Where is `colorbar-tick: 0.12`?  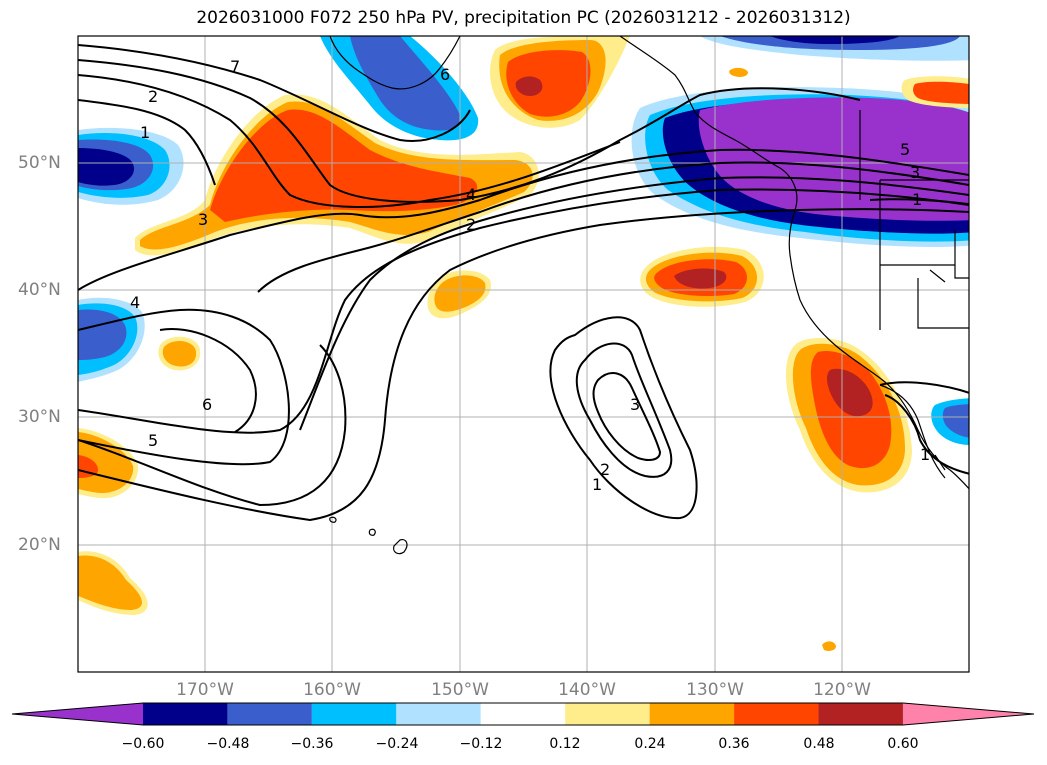
colorbar-tick: 0.12 is located at coordinates (565, 744).